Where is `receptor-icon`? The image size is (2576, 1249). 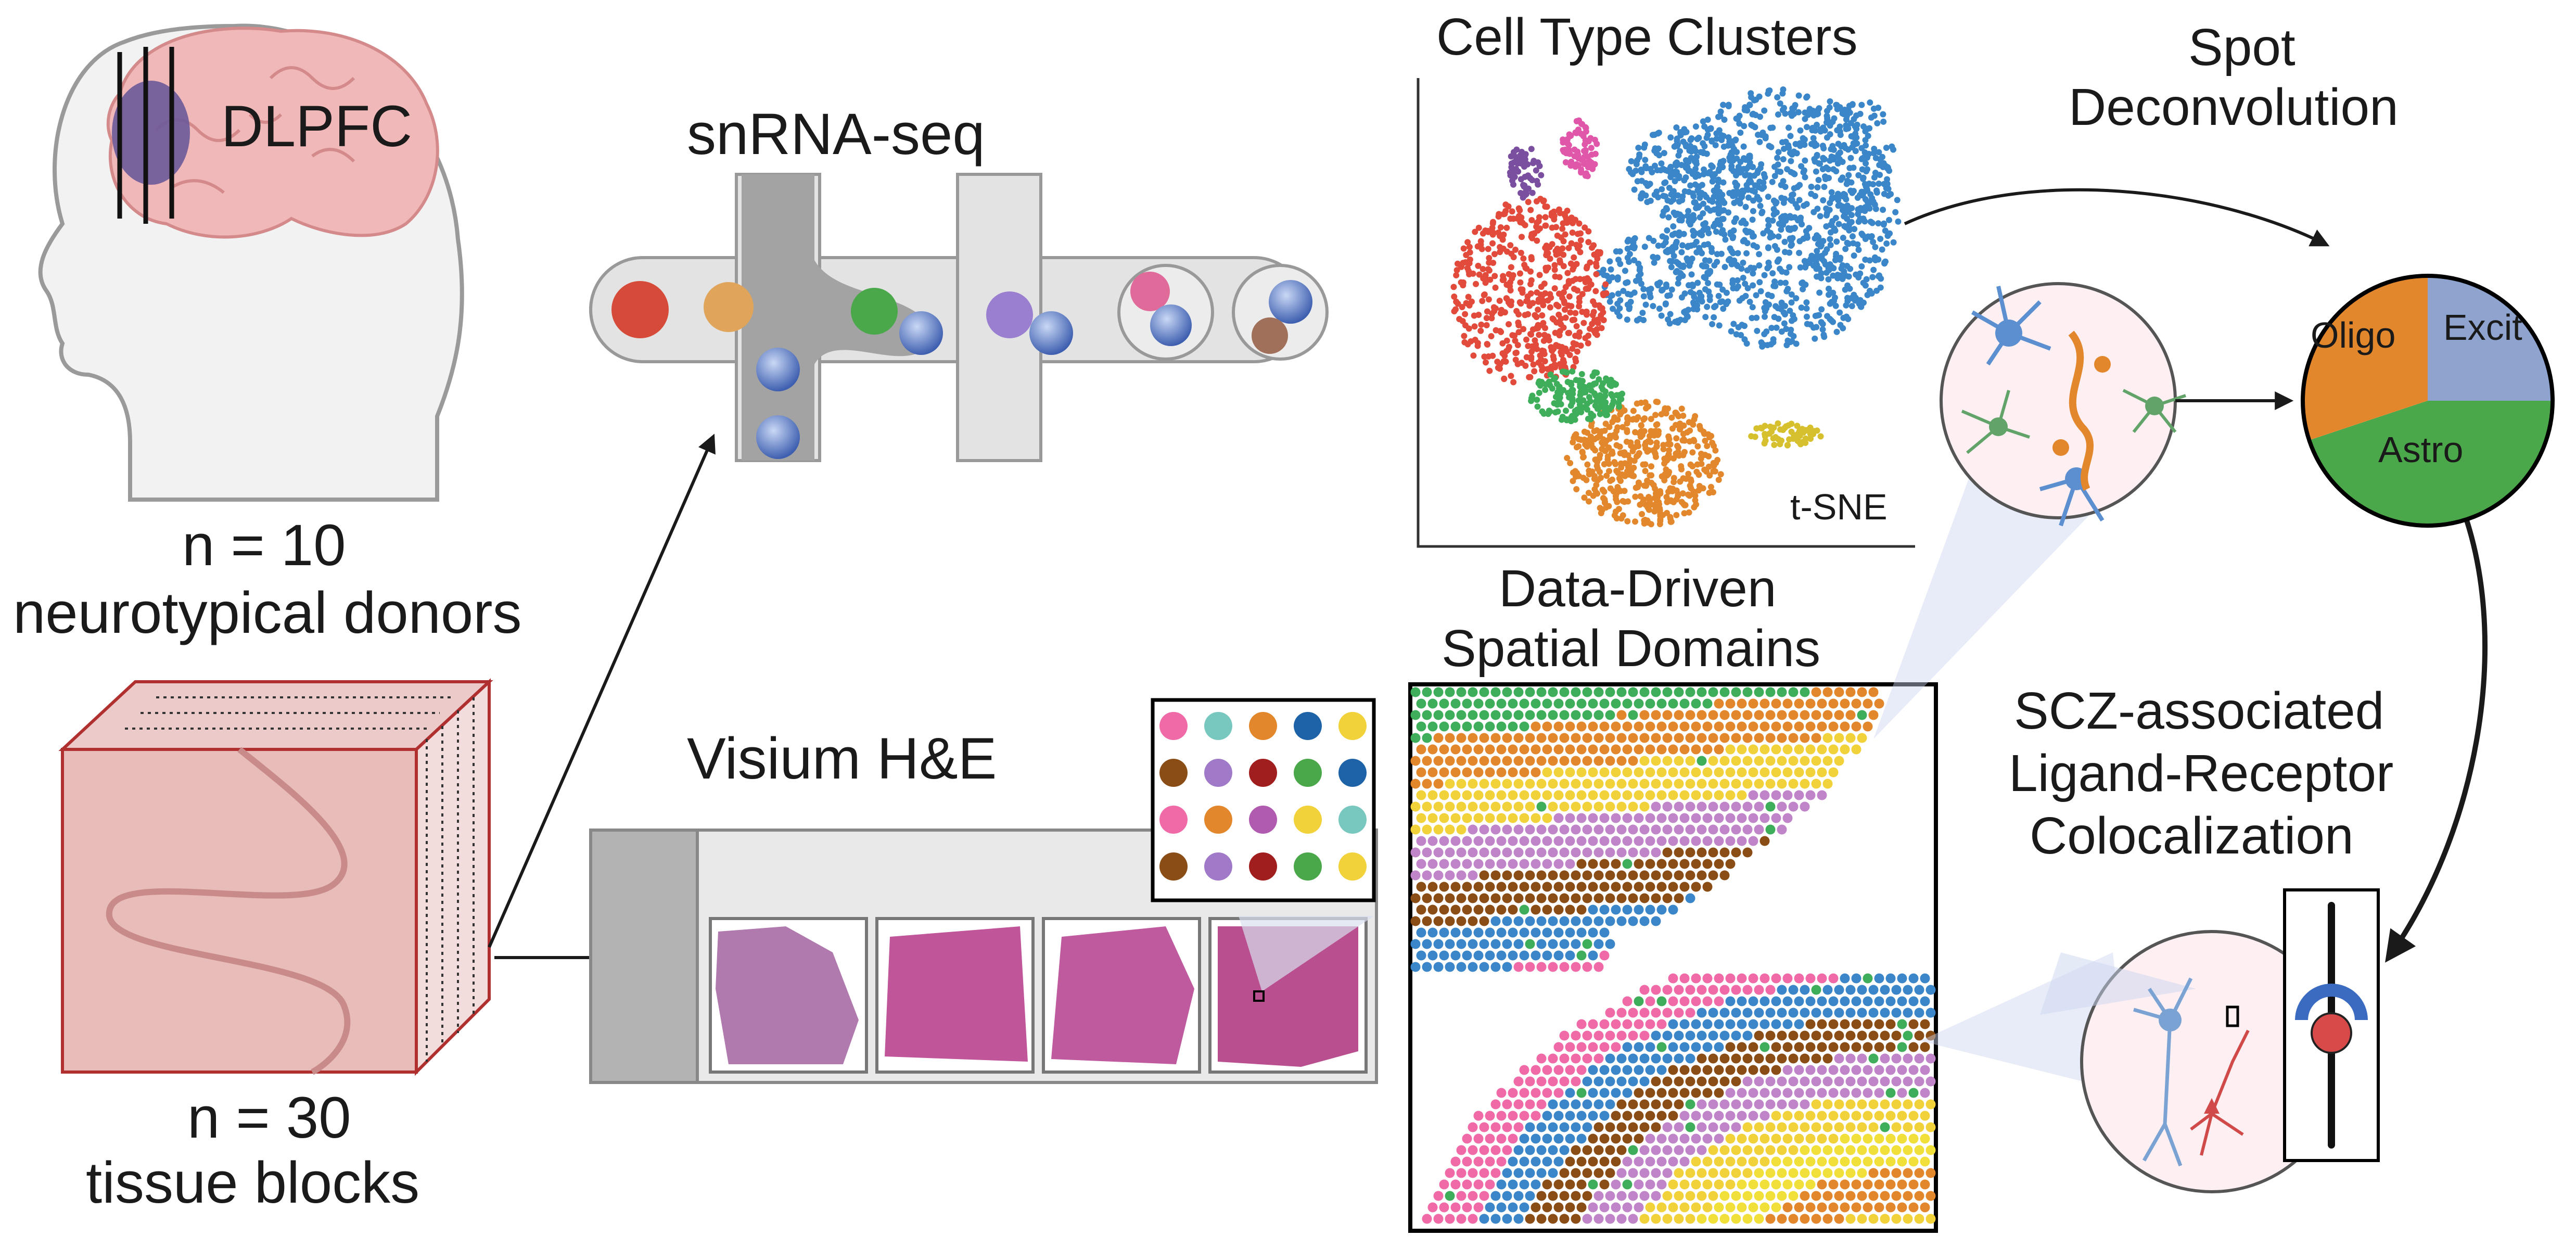
receptor-icon is located at coordinates (2331, 1002).